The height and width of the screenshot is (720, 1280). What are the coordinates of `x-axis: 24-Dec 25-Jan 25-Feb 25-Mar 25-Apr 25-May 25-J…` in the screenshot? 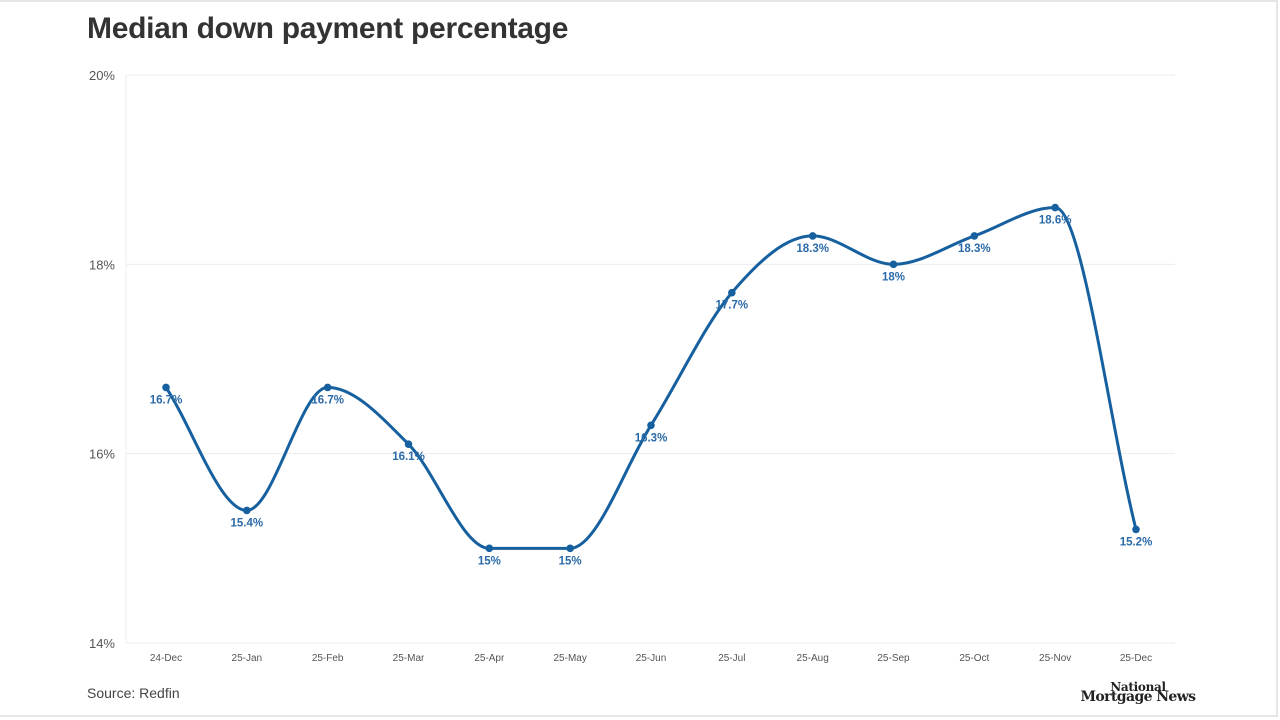 It's located at (651, 658).